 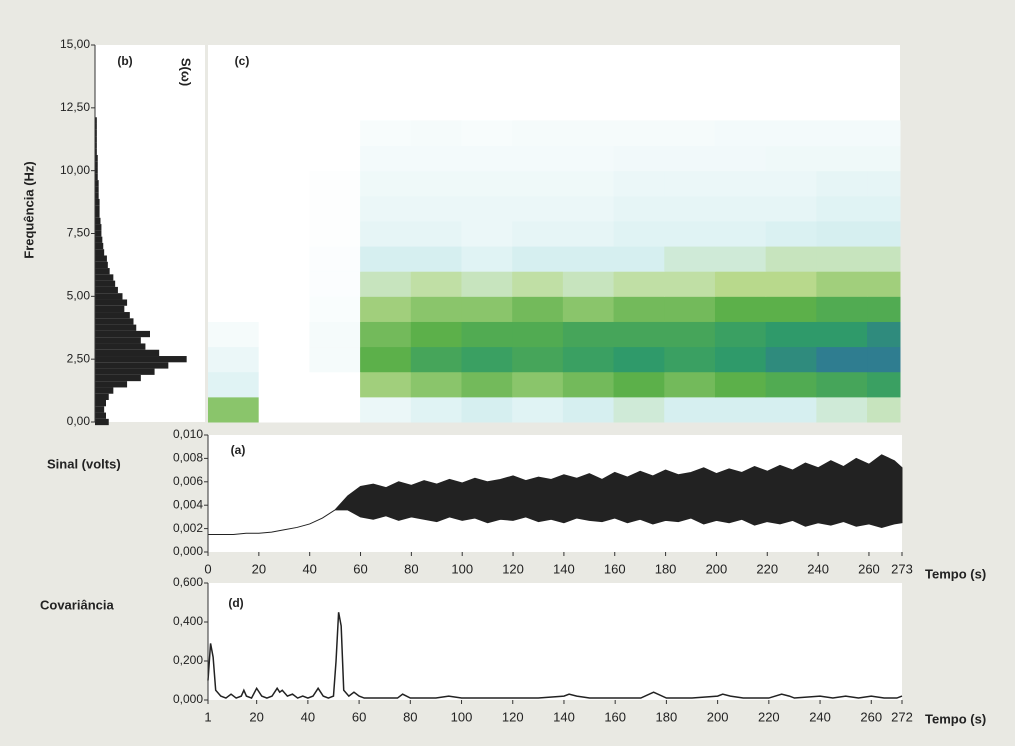 I want to click on panel-label: (b), so click(x=124, y=61).